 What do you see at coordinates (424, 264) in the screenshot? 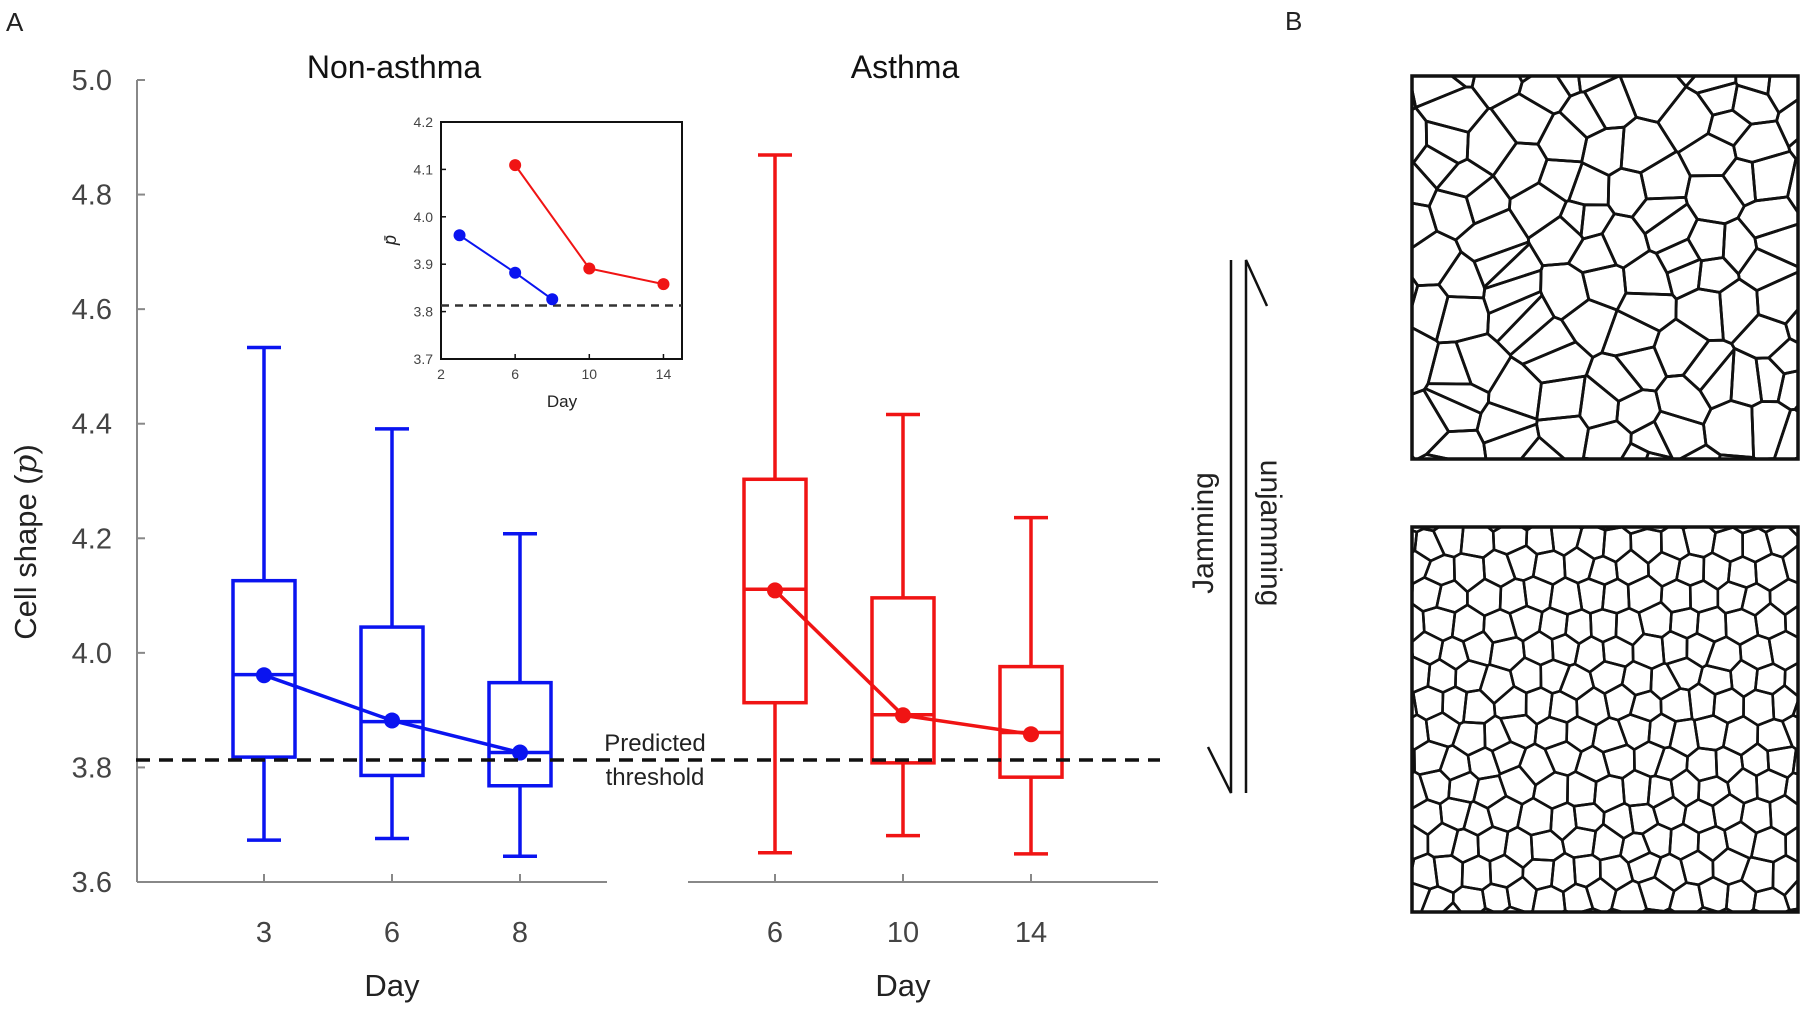
I see `inset-y-tick-label: 3.9` at bounding box center [424, 264].